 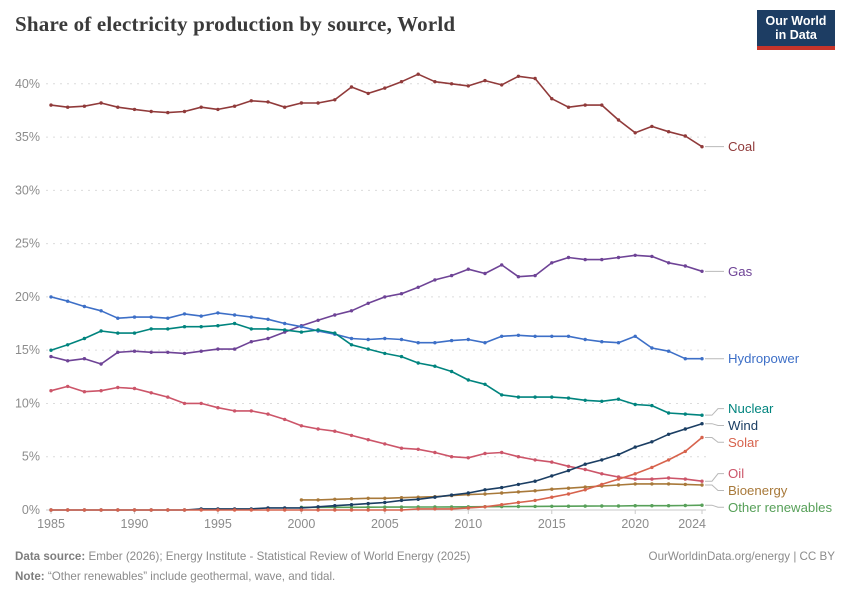 I want to click on y-axis-label-15: 15%, so click(x=27, y=350).